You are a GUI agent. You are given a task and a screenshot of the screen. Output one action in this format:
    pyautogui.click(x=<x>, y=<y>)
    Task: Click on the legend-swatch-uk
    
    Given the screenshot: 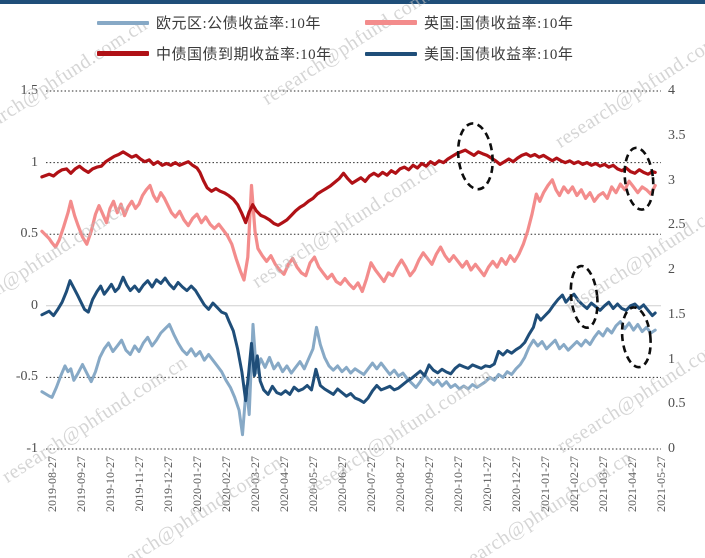 What is the action you would take?
    pyautogui.click(x=391, y=22)
    